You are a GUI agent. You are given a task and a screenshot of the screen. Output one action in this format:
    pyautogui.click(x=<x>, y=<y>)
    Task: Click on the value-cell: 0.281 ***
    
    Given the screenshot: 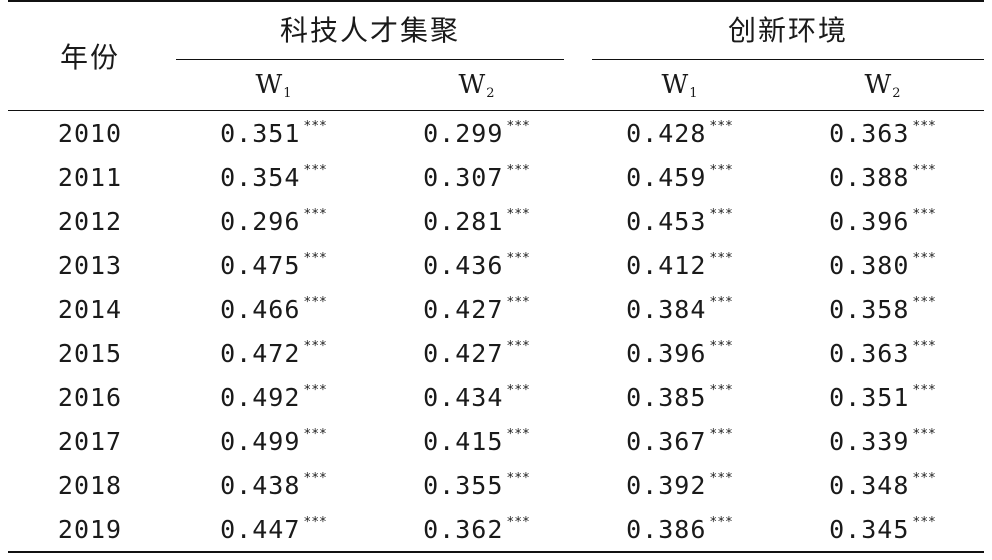 What is the action you would take?
    pyautogui.click(x=476, y=221)
    